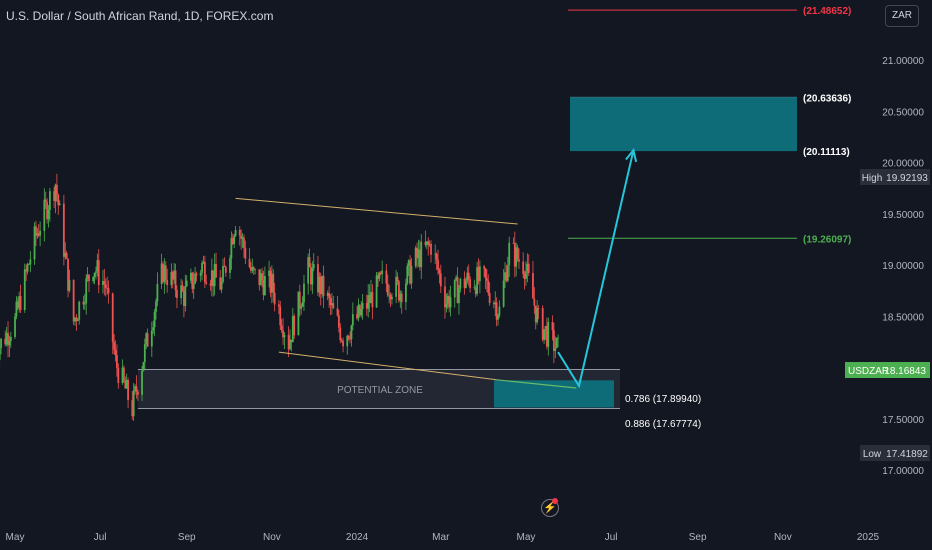 The width and height of the screenshot is (932, 550). What do you see at coordinates (550, 508) in the screenshot?
I see `lightning-icon: ⚡` at bounding box center [550, 508].